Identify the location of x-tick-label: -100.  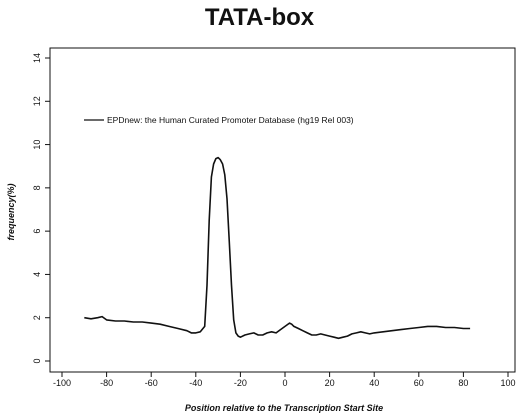
(62, 383).